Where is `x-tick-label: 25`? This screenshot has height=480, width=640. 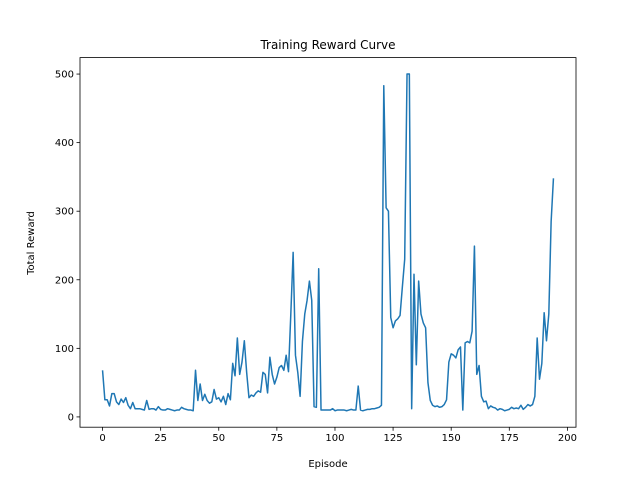 x-tick-label: 25 is located at coordinates (160, 438).